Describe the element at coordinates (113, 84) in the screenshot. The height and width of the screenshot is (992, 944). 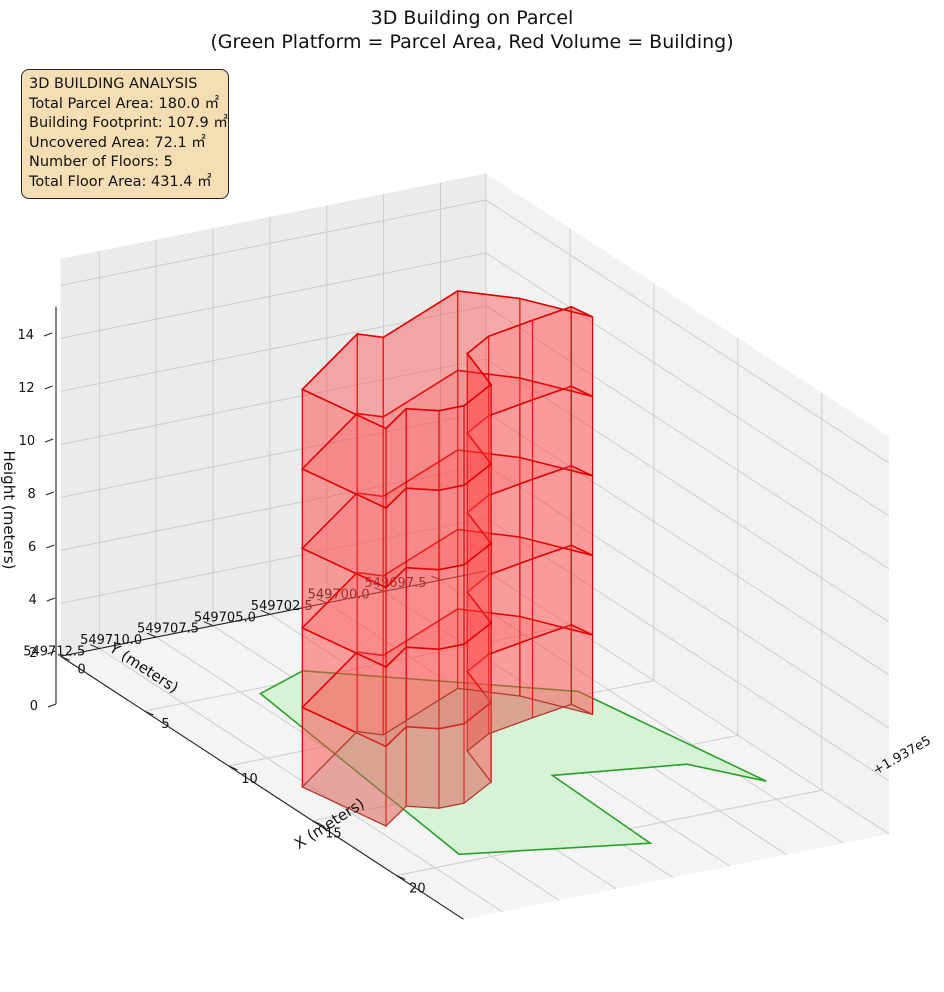
I see `info-heading: 3D BUILDING ANALYSIS` at that location.